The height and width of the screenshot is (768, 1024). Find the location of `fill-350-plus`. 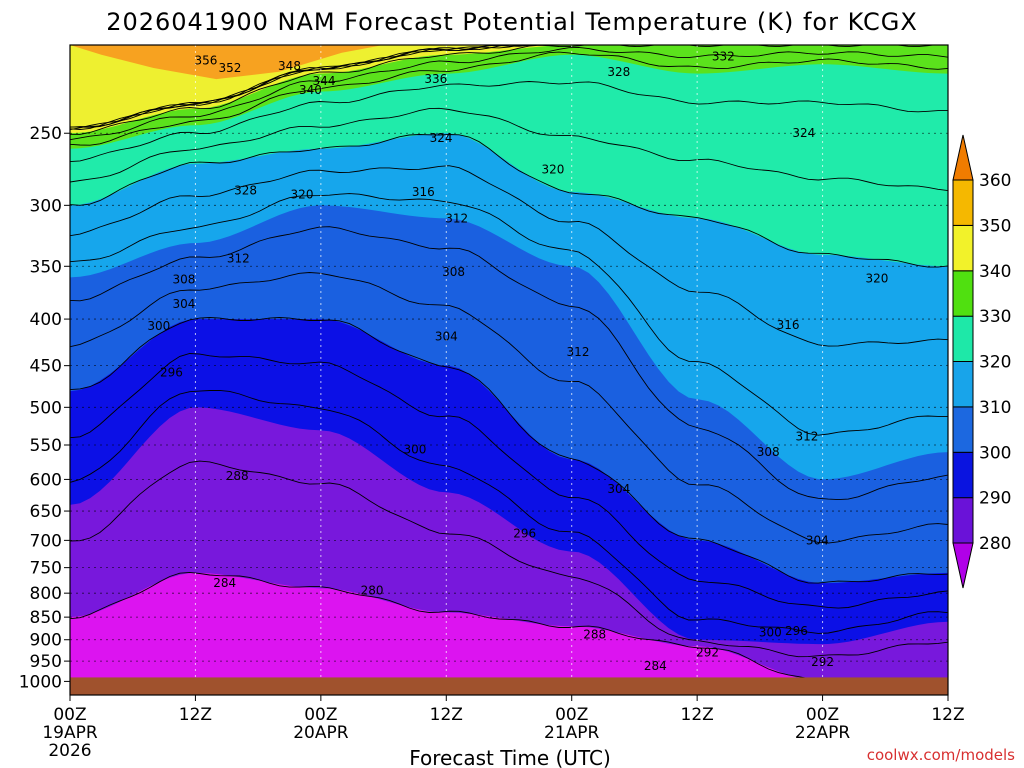

fill-350-plus is located at coordinates (227, 62).